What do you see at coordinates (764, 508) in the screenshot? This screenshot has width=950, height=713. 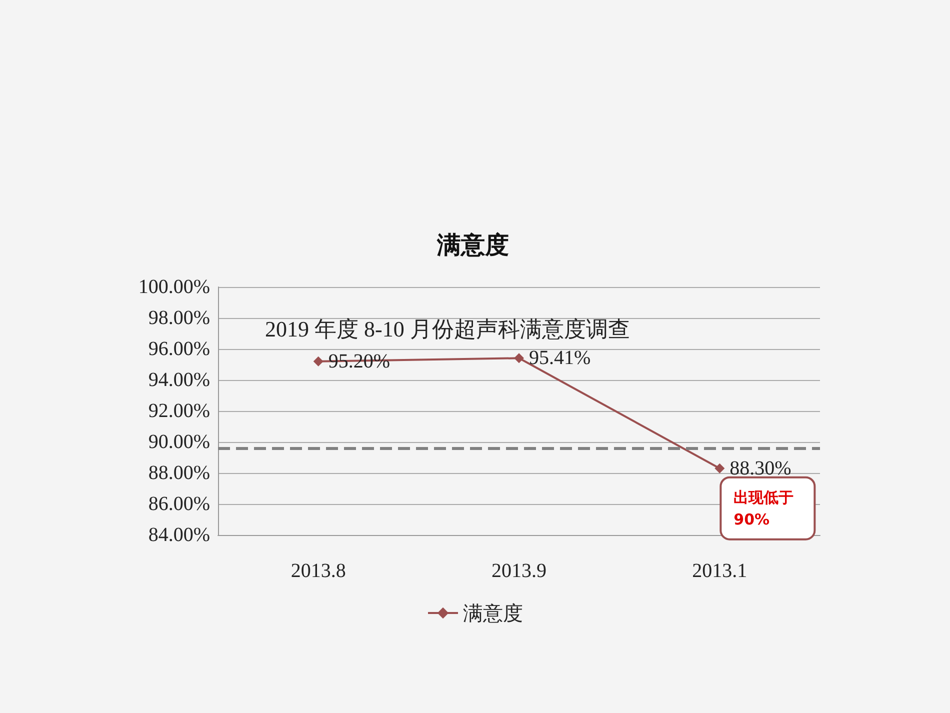 I see `annotation: 出现低于90%` at bounding box center [764, 508].